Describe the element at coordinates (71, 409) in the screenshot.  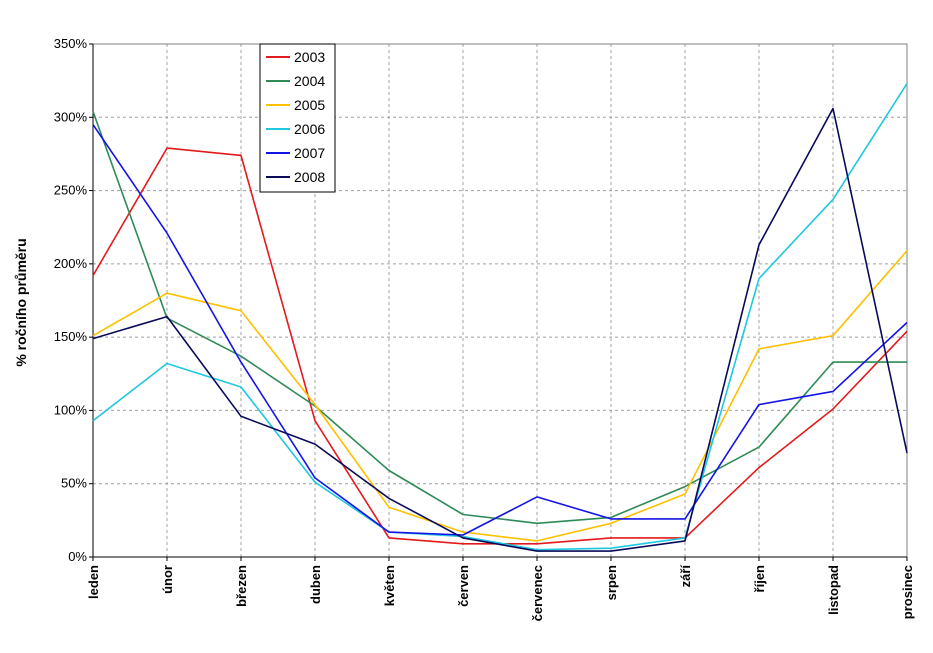
I see `y-tick-label: 100%` at that location.